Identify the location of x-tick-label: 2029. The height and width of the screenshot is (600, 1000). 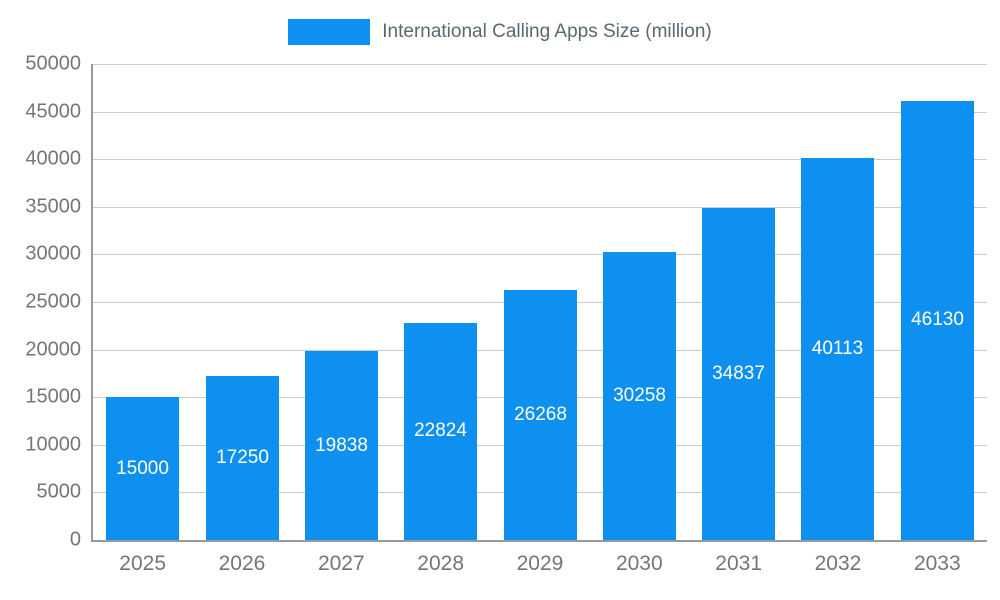
(540, 563).